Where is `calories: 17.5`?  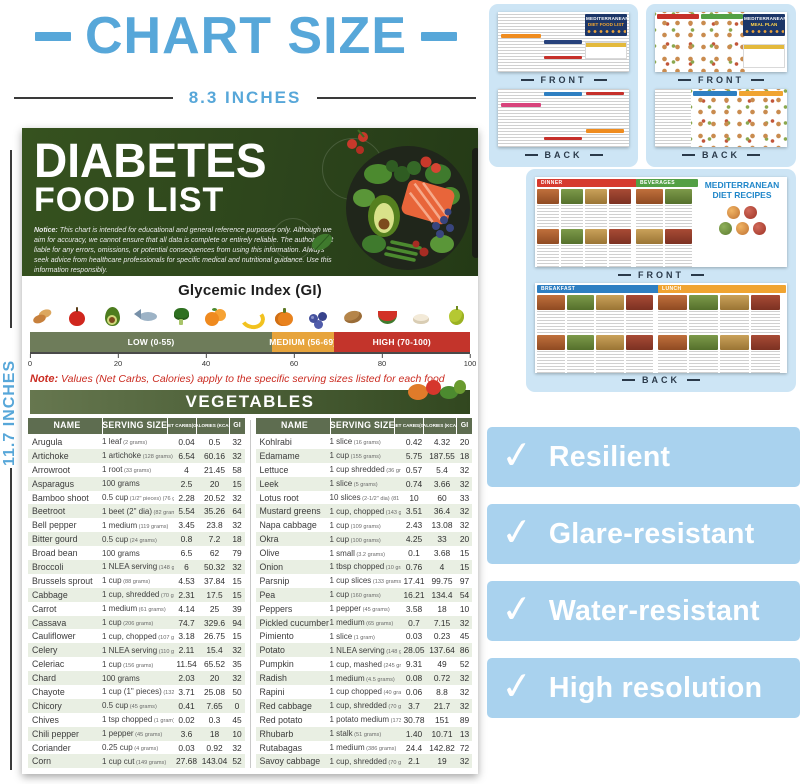 calories: 17.5 is located at coordinates (214, 594).